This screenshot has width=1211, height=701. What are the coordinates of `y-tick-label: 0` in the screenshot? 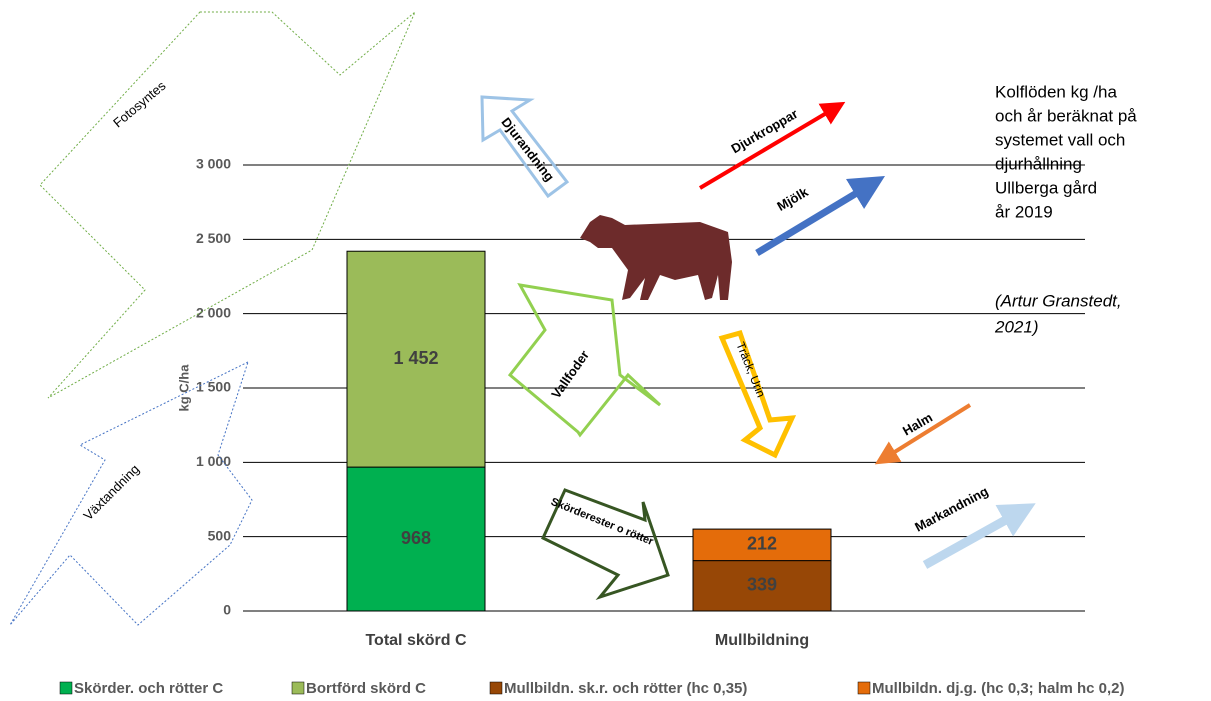 It's located at (227, 610).